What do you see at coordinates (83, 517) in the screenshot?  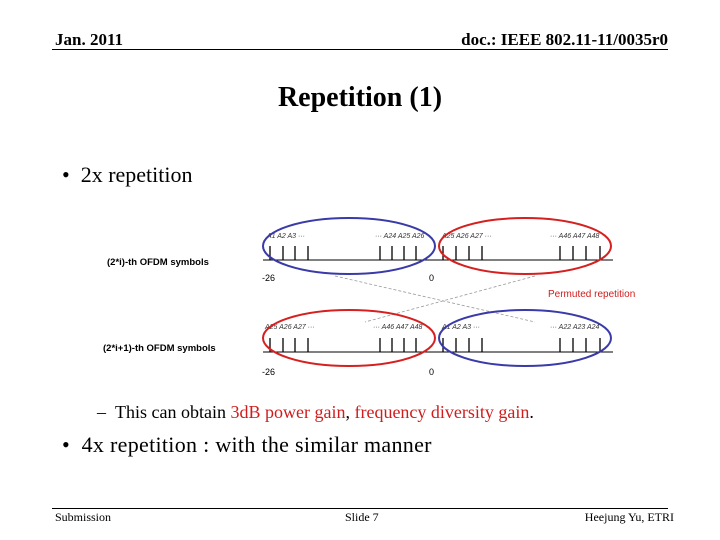 I see `footer-submission: Submission` at bounding box center [83, 517].